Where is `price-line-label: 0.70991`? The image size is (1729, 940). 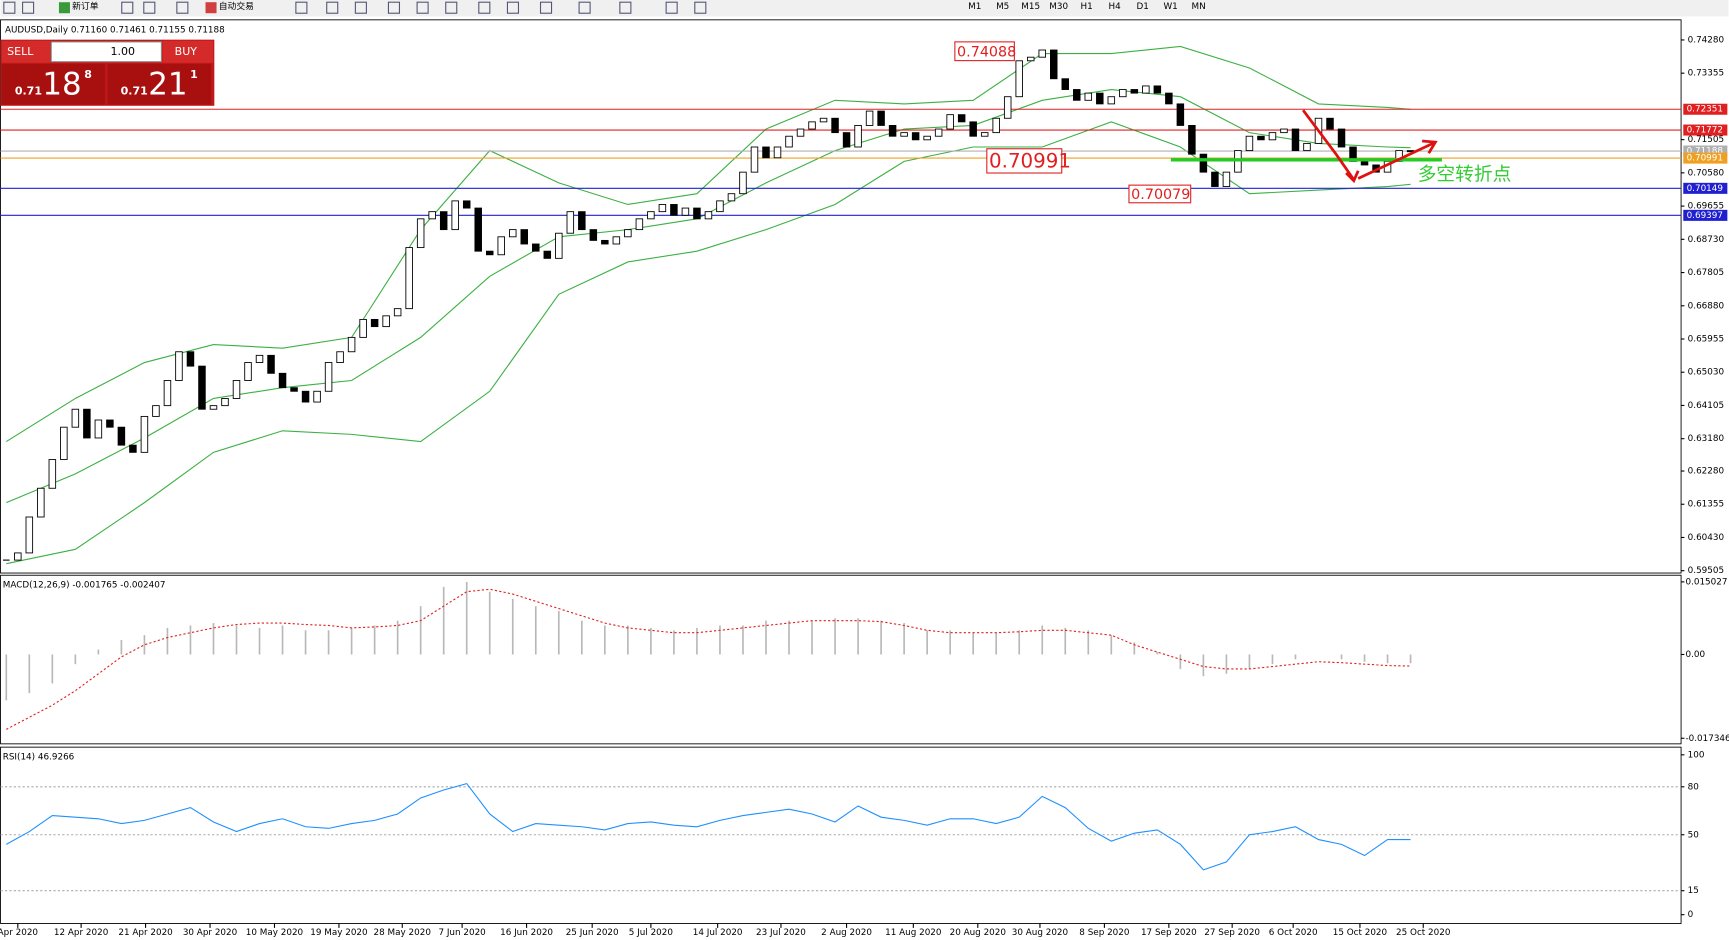
price-line-label: 0.70991 is located at coordinates (1705, 159).